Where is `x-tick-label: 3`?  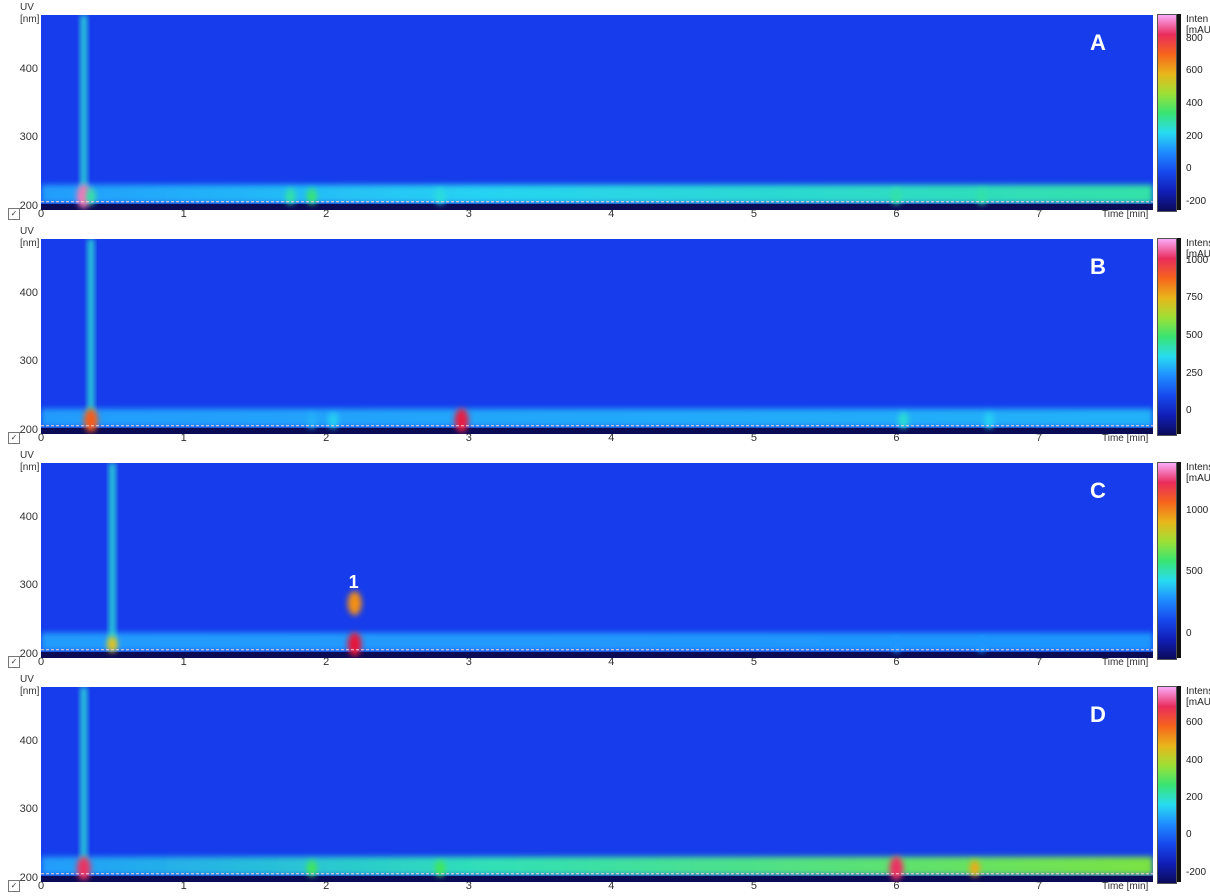
x-tick-label: 3 is located at coordinates (468, 886).